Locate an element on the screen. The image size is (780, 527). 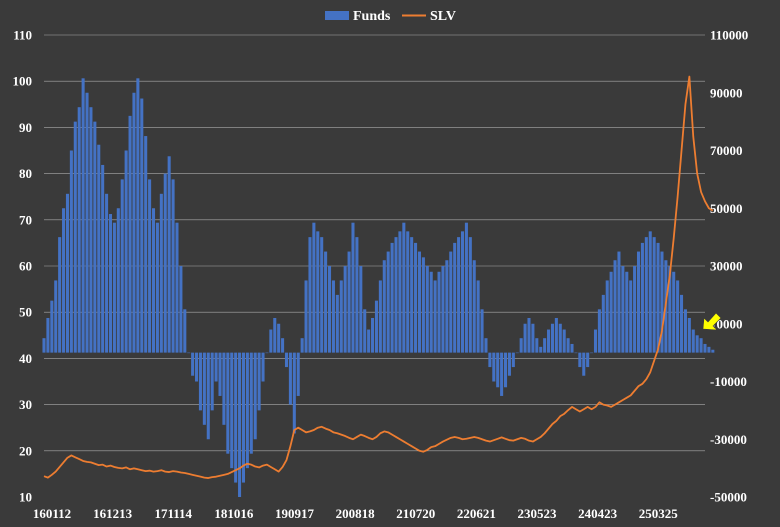
x-tick-label: 160112 is located at coordinates (52, 513).